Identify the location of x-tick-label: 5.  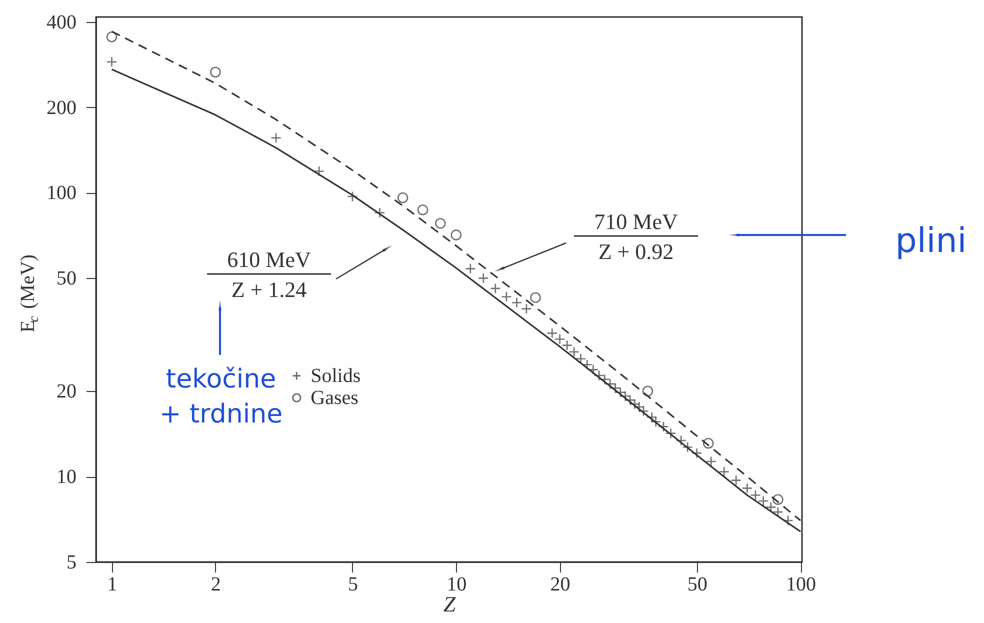
(353, 585).